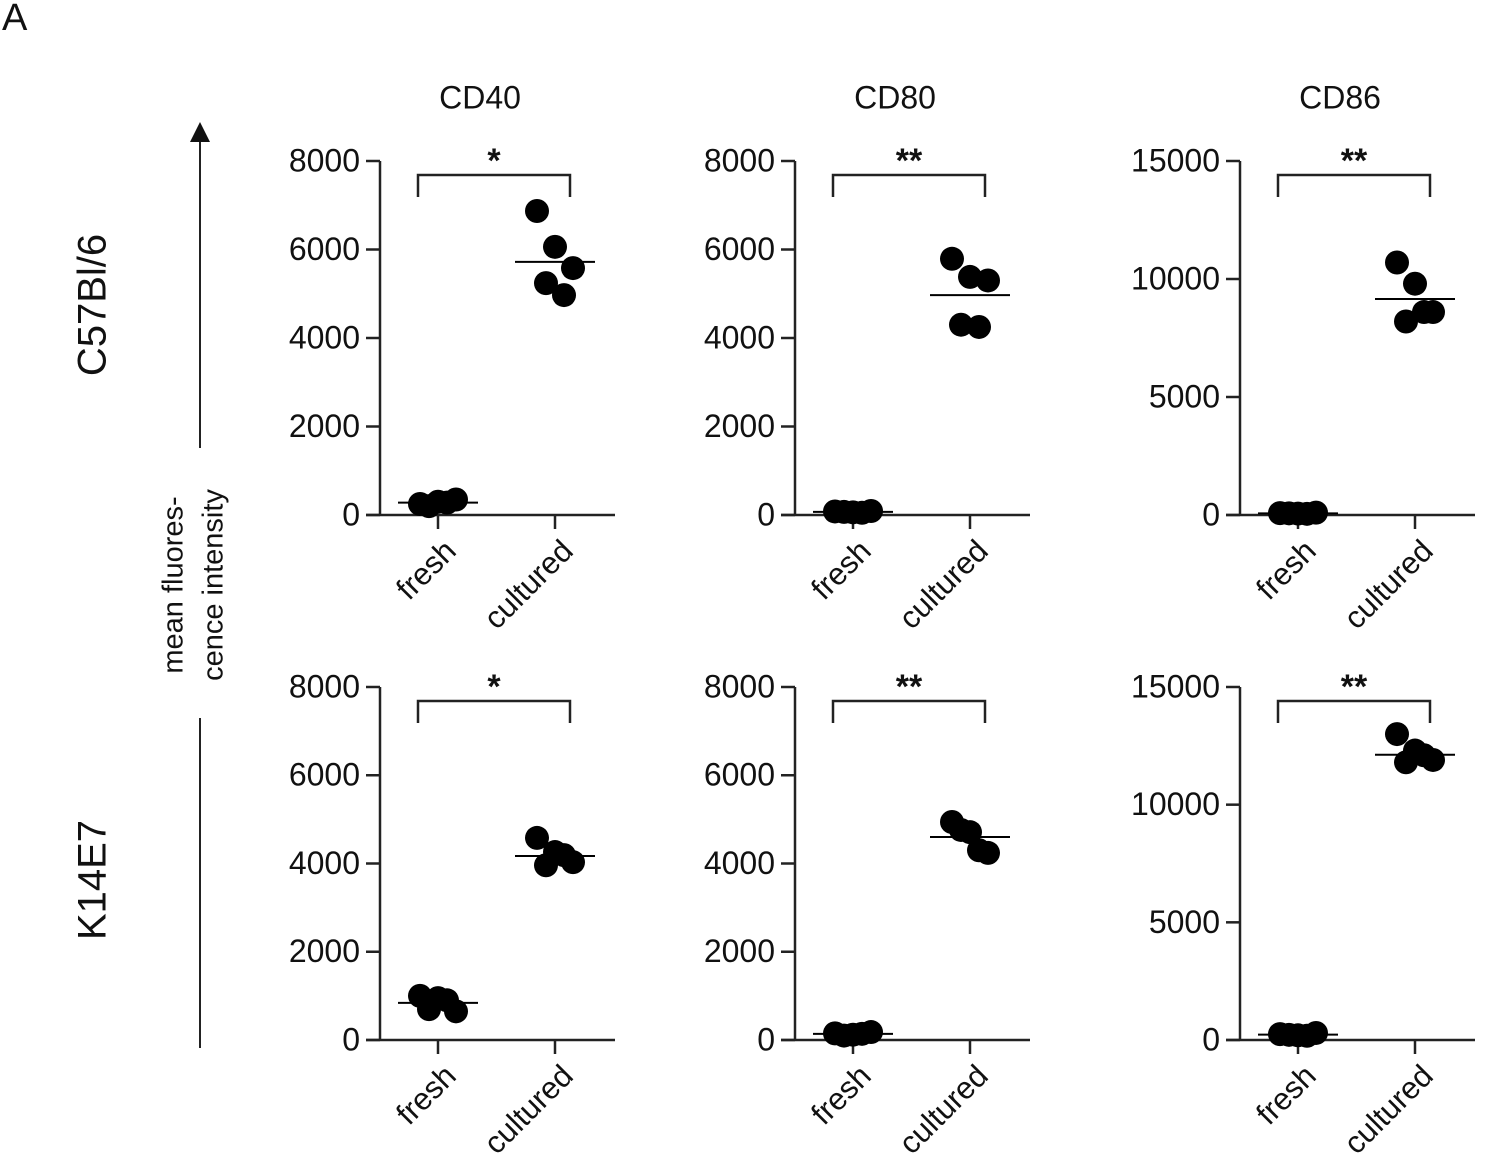  I want to click on panel-label: A, so click(15, 19).